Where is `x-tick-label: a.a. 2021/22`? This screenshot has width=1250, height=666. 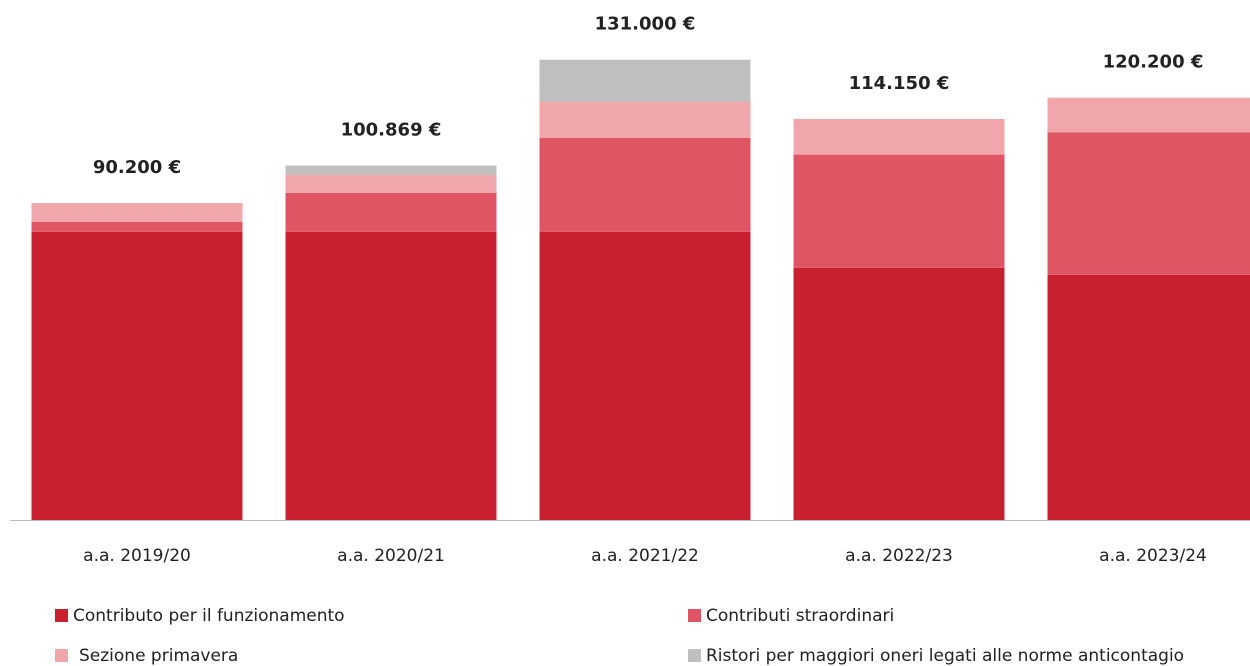
x-tick-label: a.a. 2021/22 is located at coordinates (645, 556).